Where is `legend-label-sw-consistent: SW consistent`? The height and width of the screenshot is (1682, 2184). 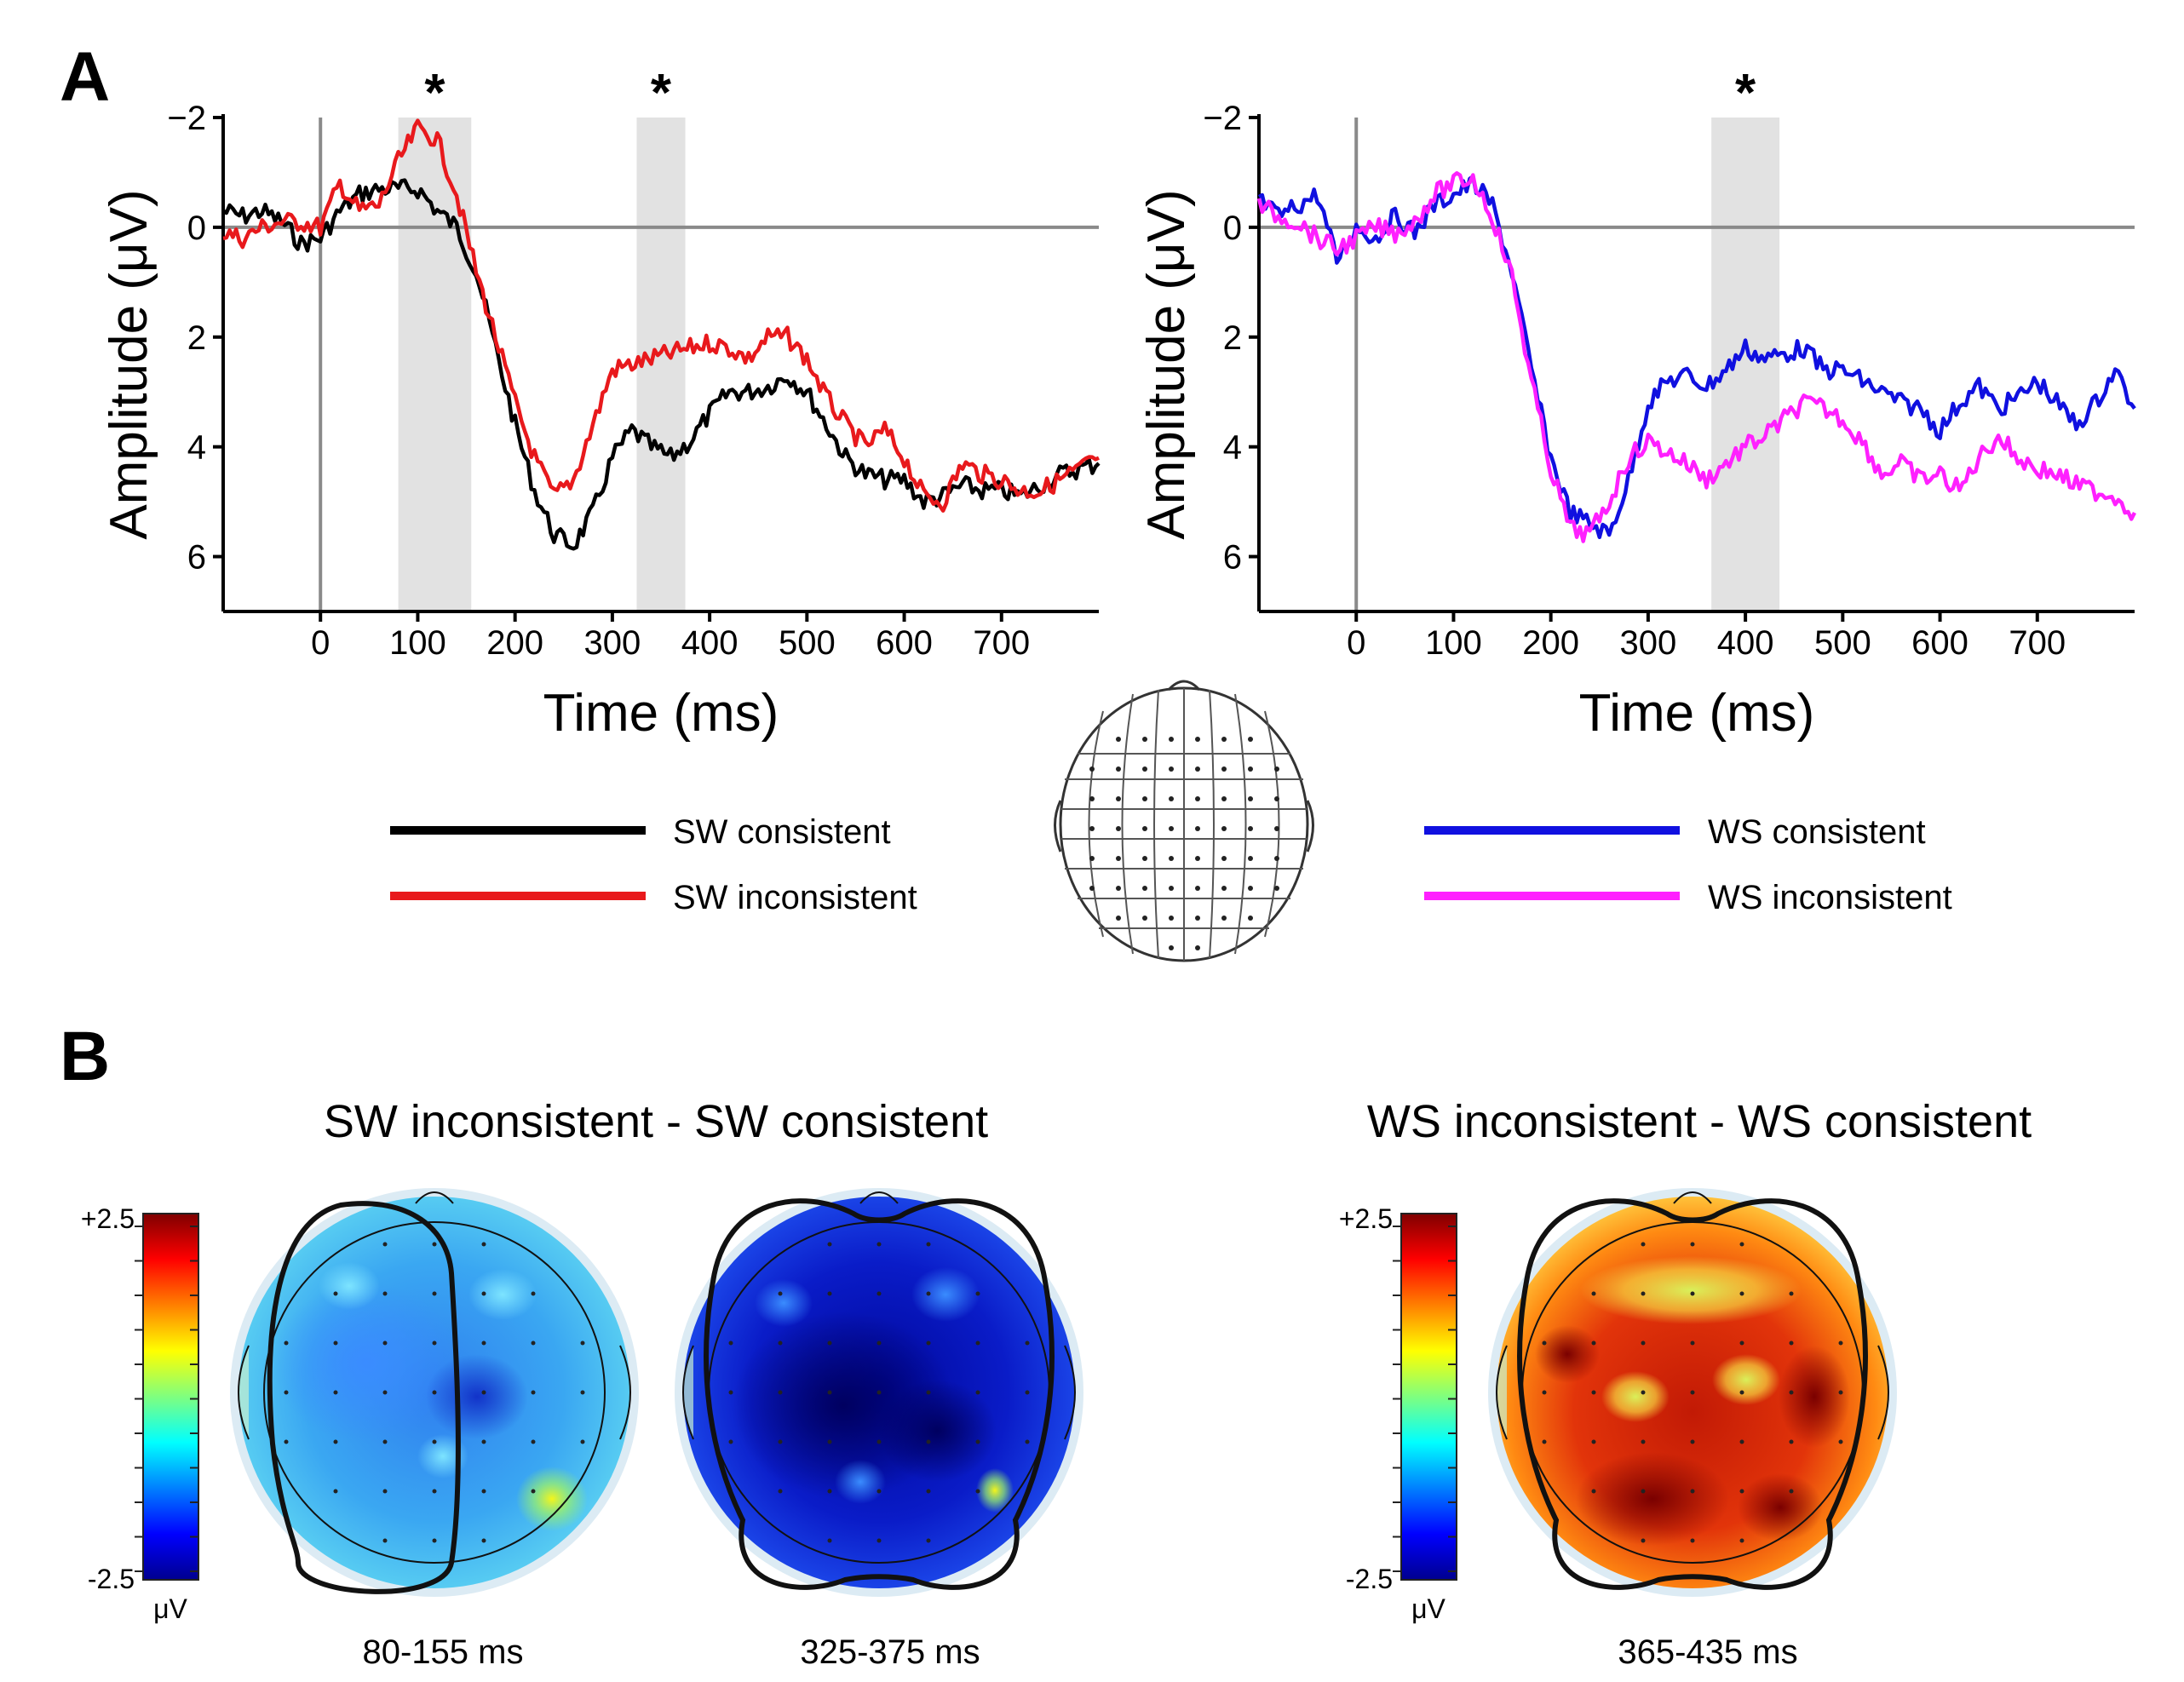 legend-label-sw-consistent: SW consistent is located at coordinates (782, 832).